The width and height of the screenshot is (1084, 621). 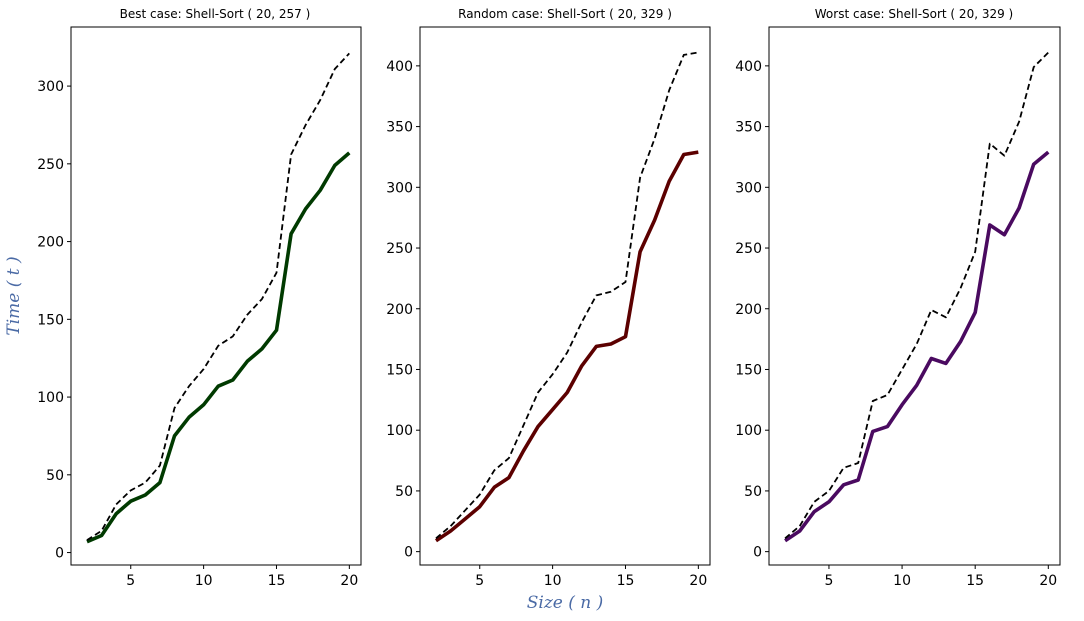 What do you see at coordinates (50, 243) in the screenshot?
I see `best-case-y-tick-label: 200` at bounding box center [50, 243].